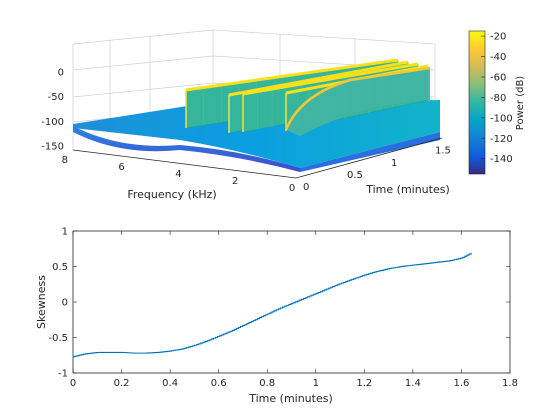 Image resolution: width=560 pixels, height=420 pixels. Describe the element at coordinates (510, 383) in the screenshot. I see `x-tick-label: 1.8` at that location.